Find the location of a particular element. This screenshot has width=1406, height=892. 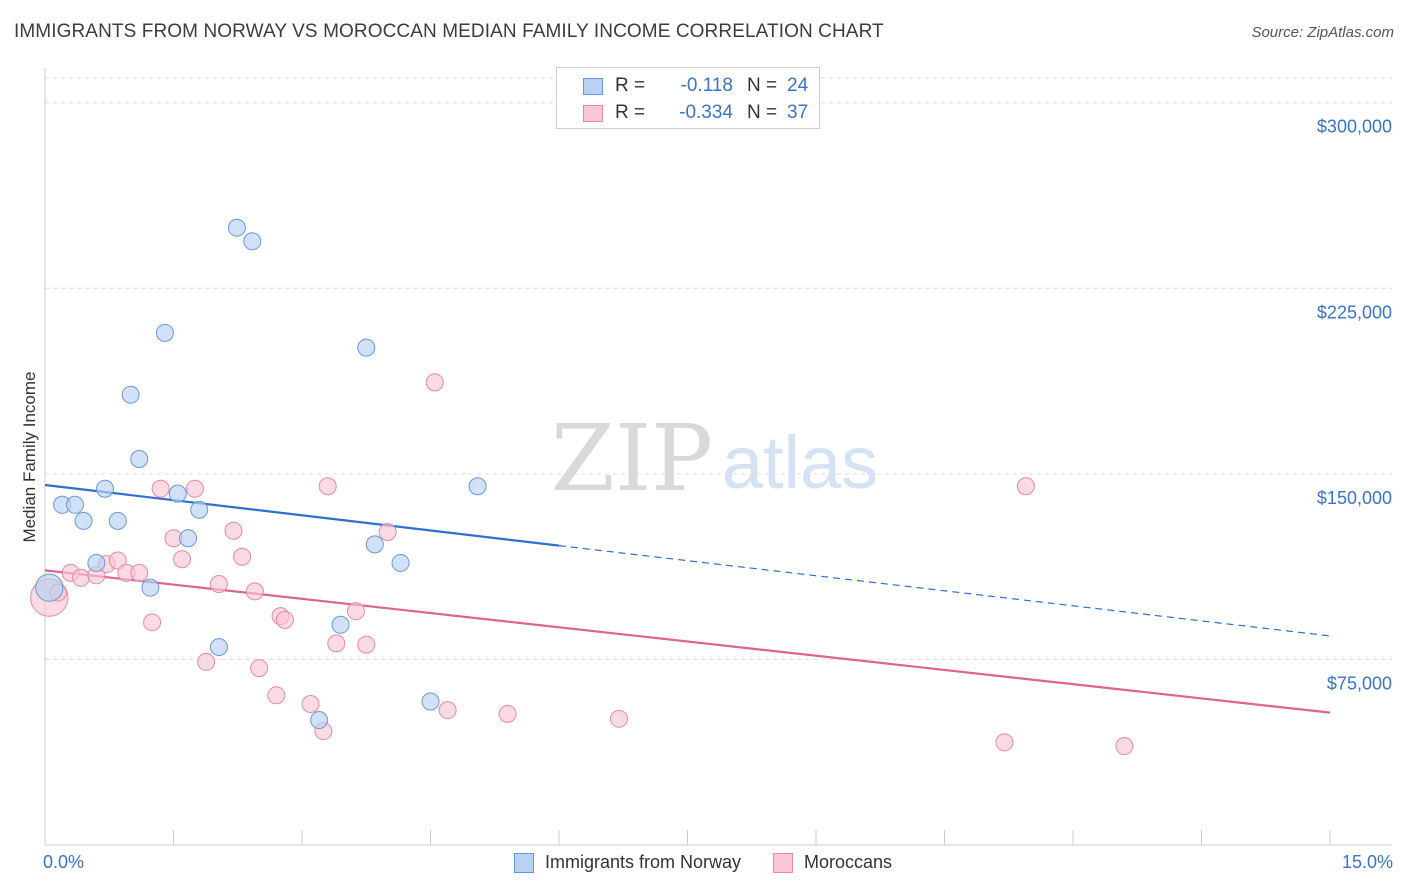

trend-line-moroccans is located at coordinates (687, 641).